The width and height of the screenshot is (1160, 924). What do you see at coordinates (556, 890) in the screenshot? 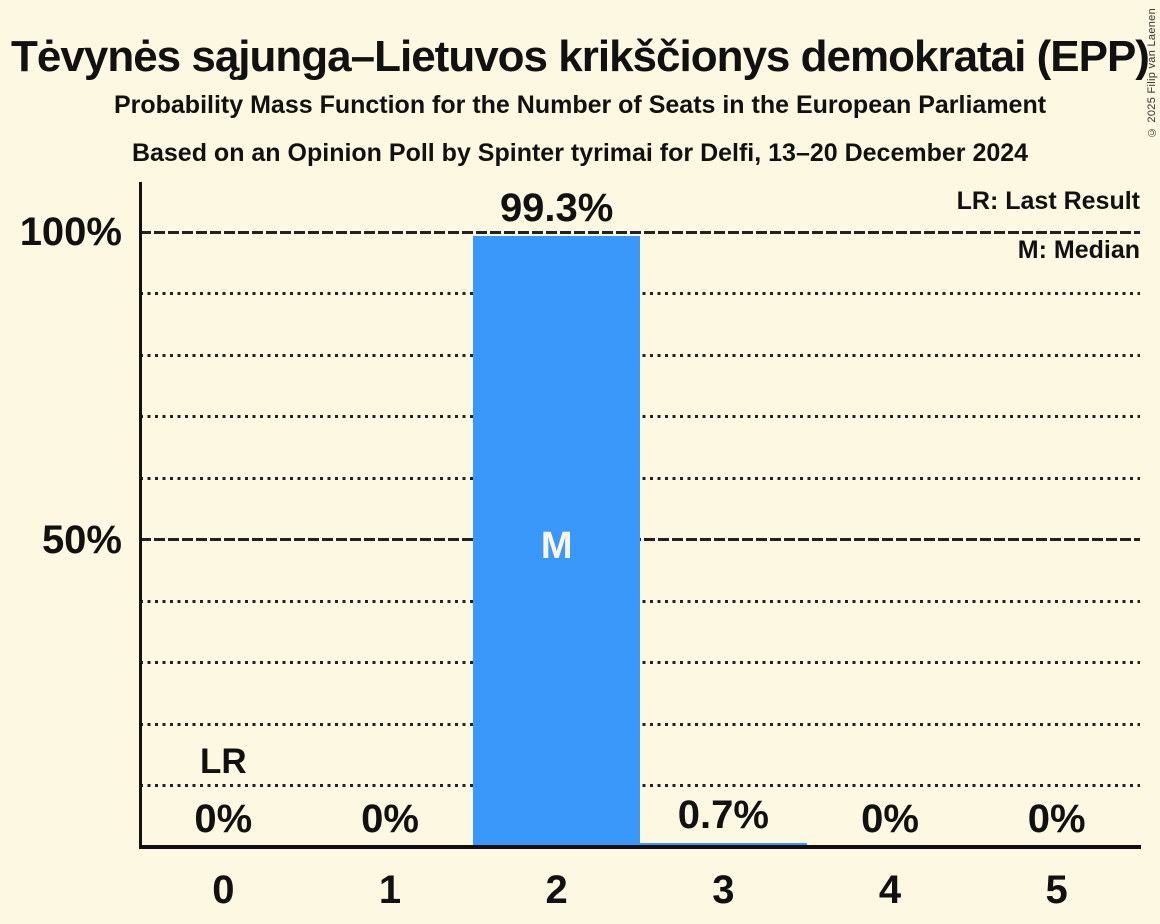
I see `x-axis-label-2: 2` at bounding box center [556, 890].